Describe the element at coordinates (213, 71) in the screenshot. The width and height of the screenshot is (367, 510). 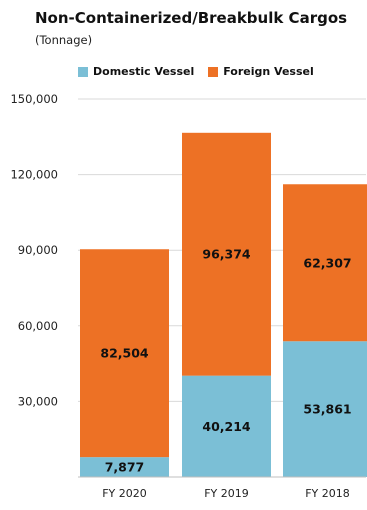
I see `legend-swatch-foreign` at that location.